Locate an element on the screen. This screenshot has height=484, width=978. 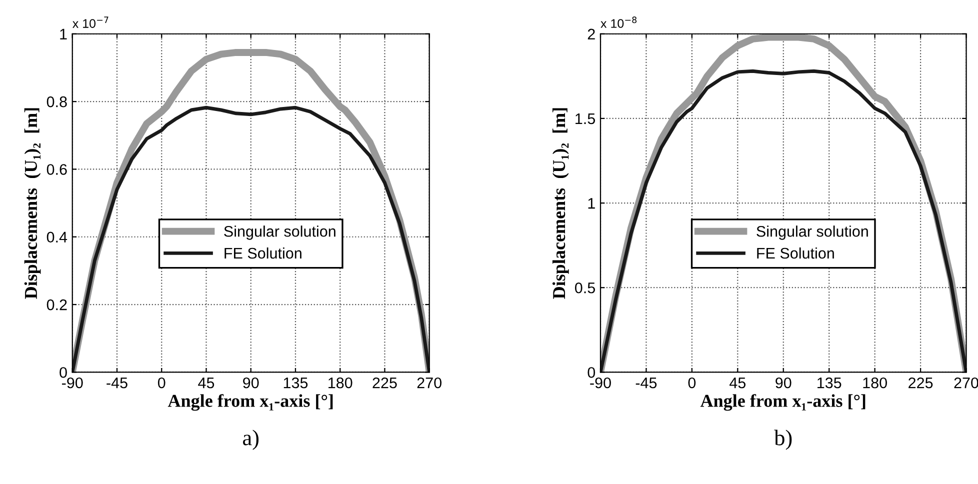
y-tick-label: 0.5 is located at coordinates (584, 288).